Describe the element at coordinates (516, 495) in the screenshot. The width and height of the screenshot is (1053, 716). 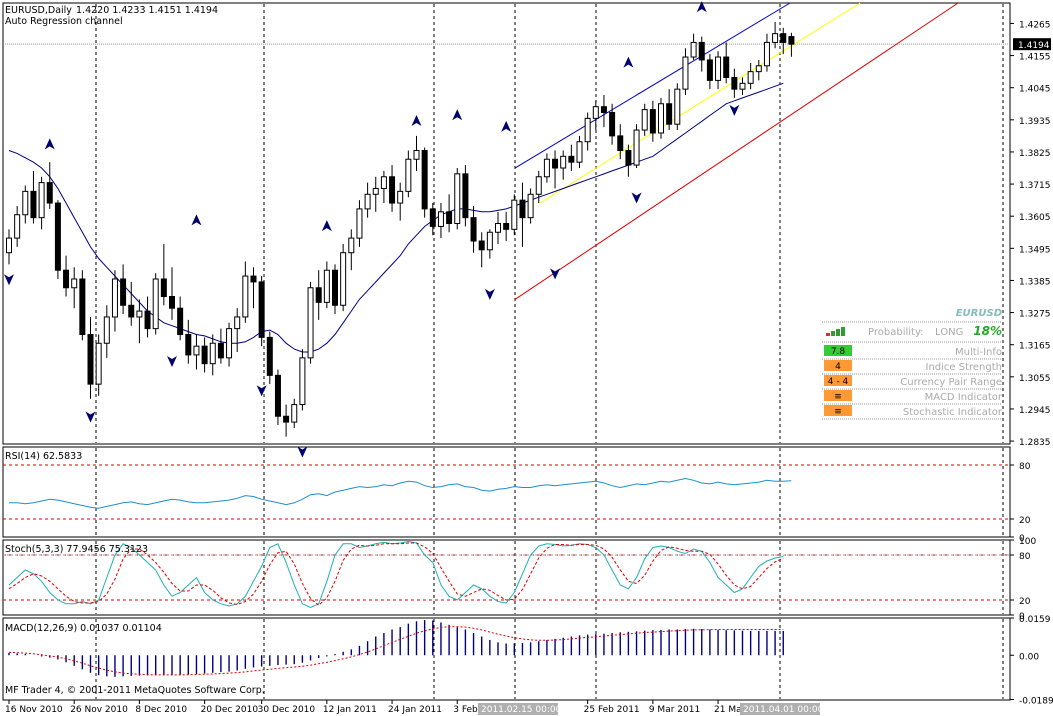
I see `rsi-pane: 80 20 0` at that location.